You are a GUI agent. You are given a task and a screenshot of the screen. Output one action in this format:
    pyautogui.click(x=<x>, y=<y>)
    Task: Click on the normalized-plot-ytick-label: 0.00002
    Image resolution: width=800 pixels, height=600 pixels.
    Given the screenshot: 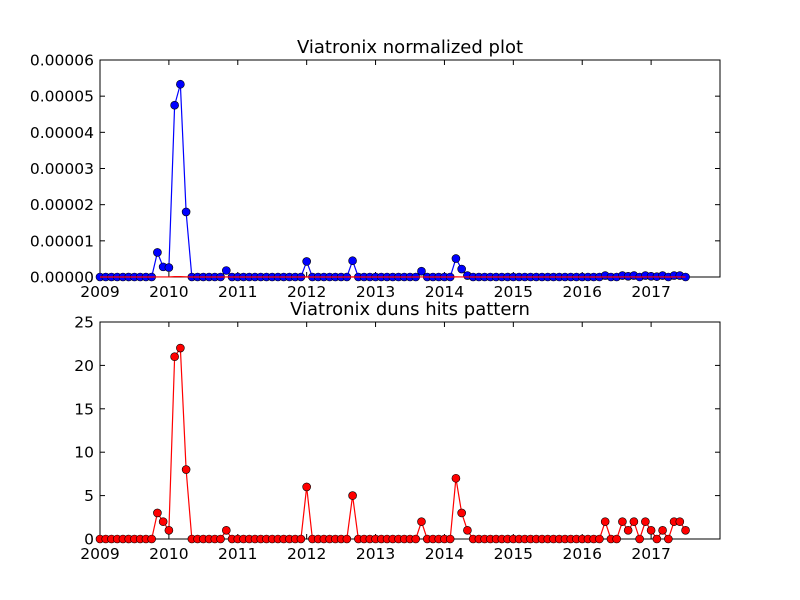 What is the action you would take?
    pyautogui.click(x=62, y=205)
    